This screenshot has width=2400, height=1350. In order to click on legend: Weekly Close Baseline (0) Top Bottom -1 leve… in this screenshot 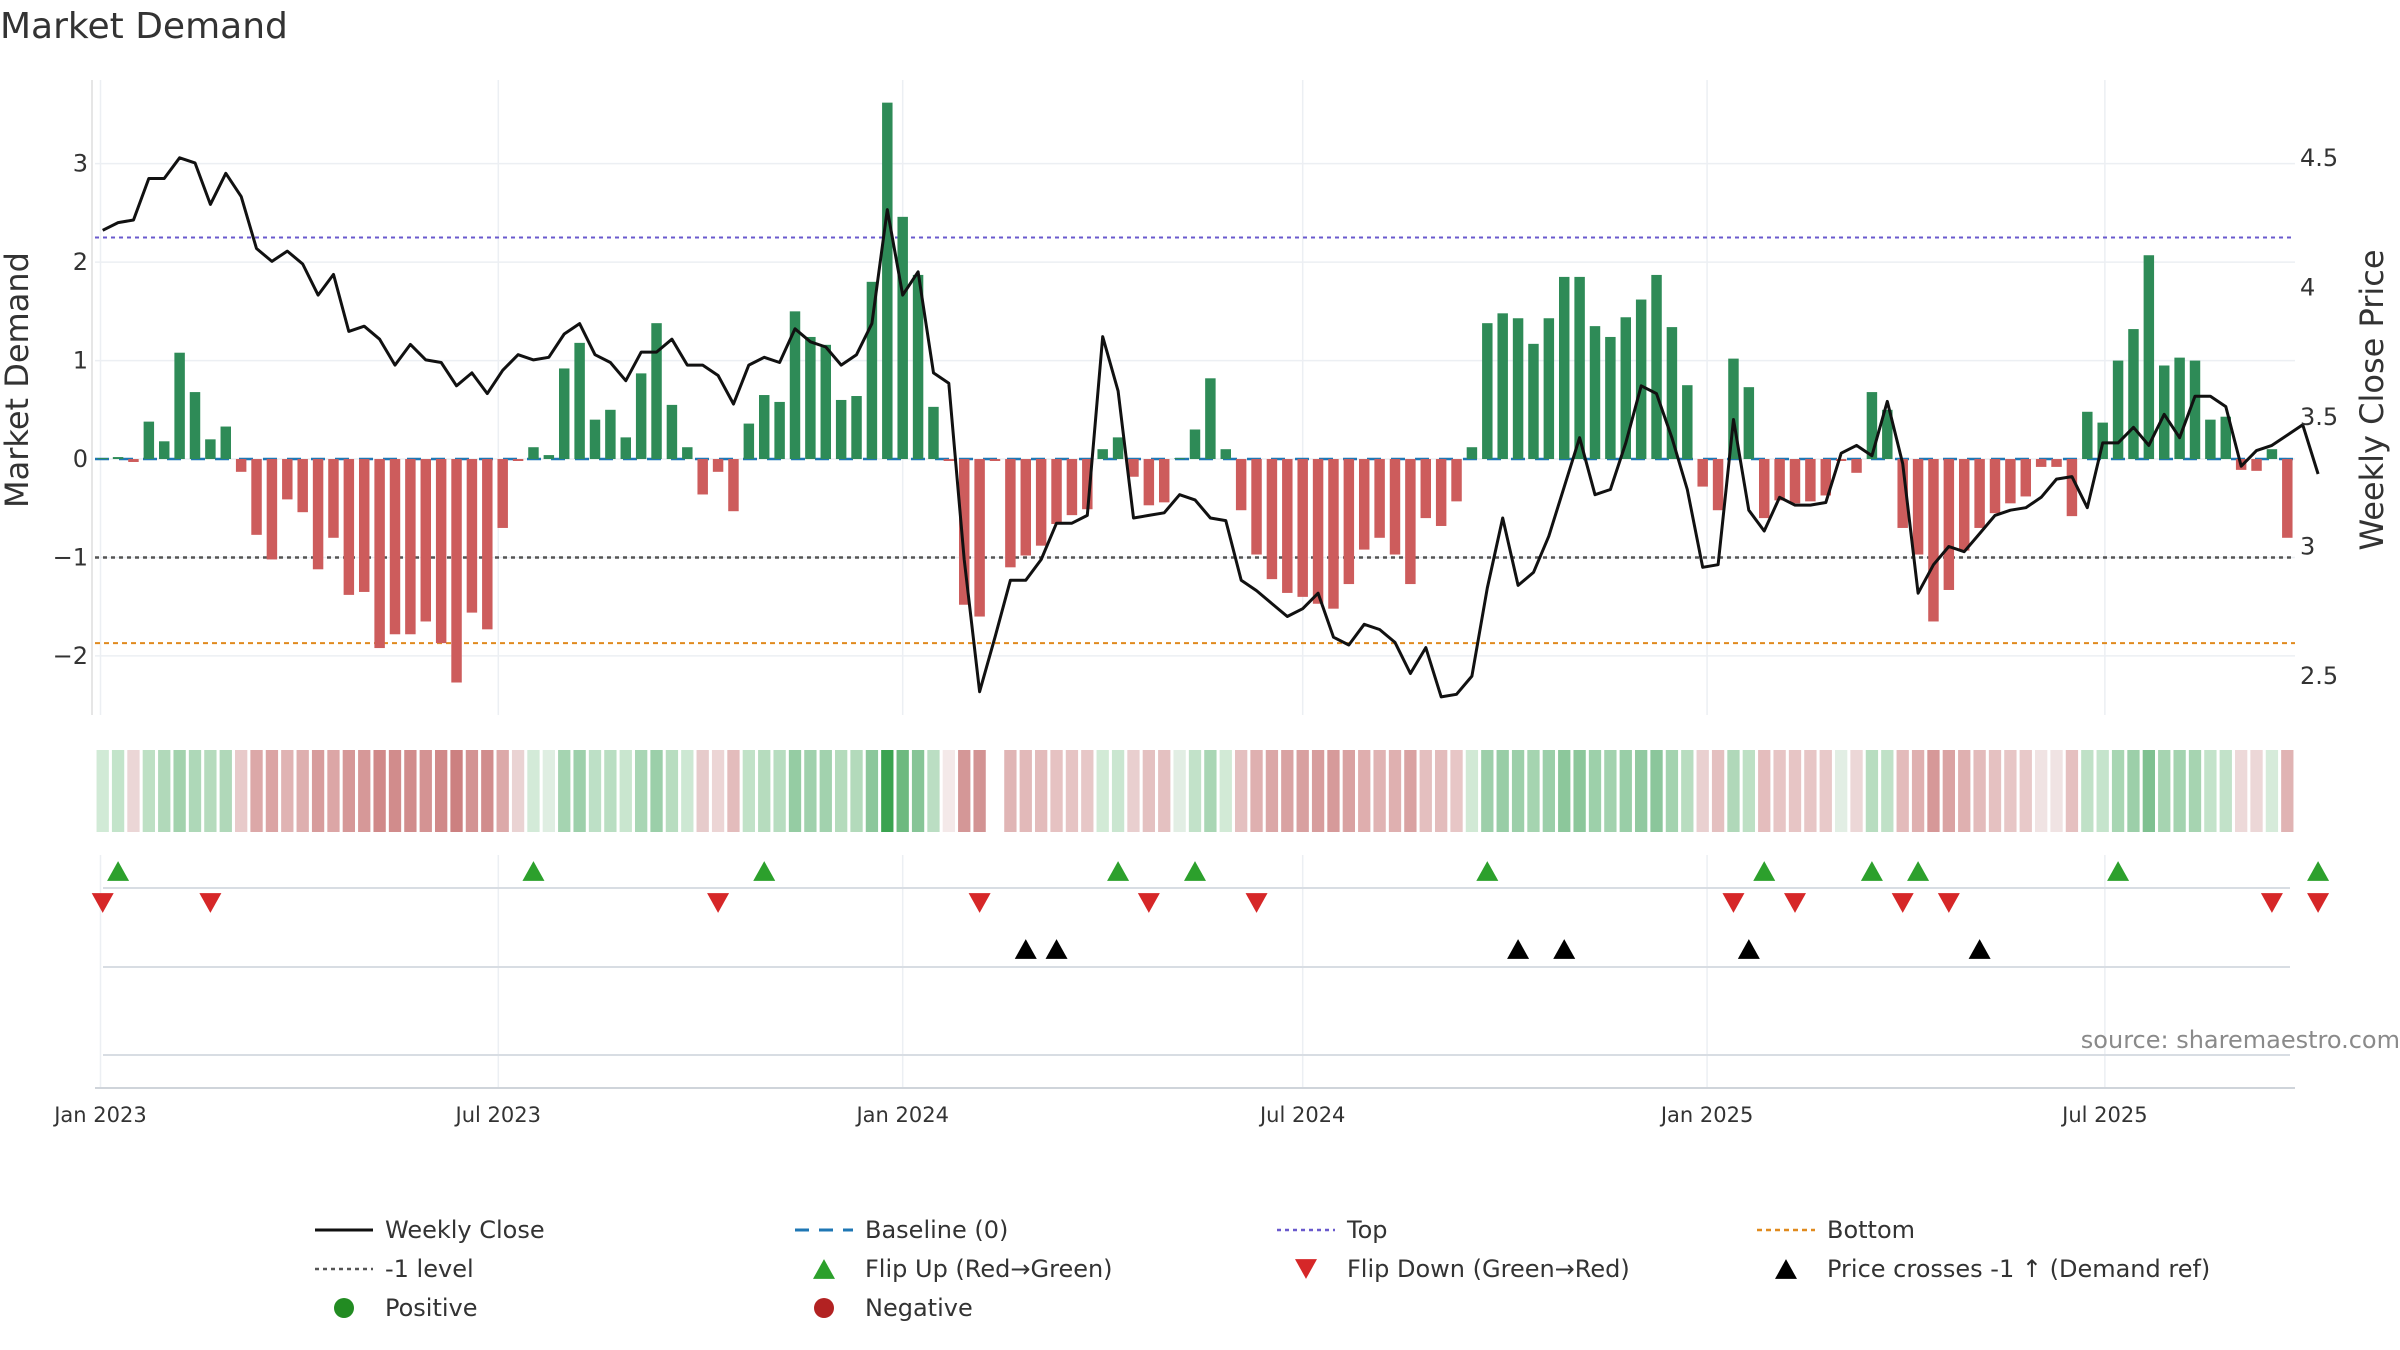, I will do `click(1262, 1269)`.